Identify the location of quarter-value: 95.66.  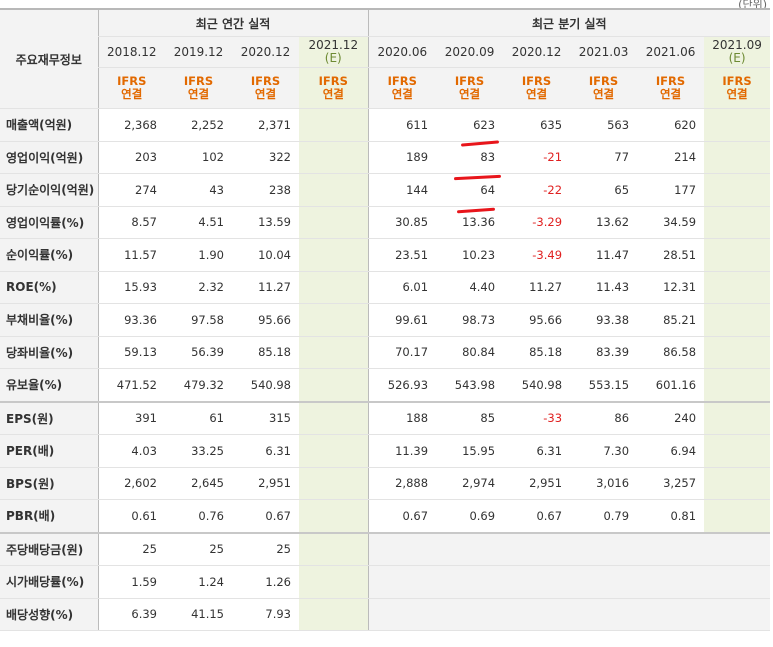
(537, 320).